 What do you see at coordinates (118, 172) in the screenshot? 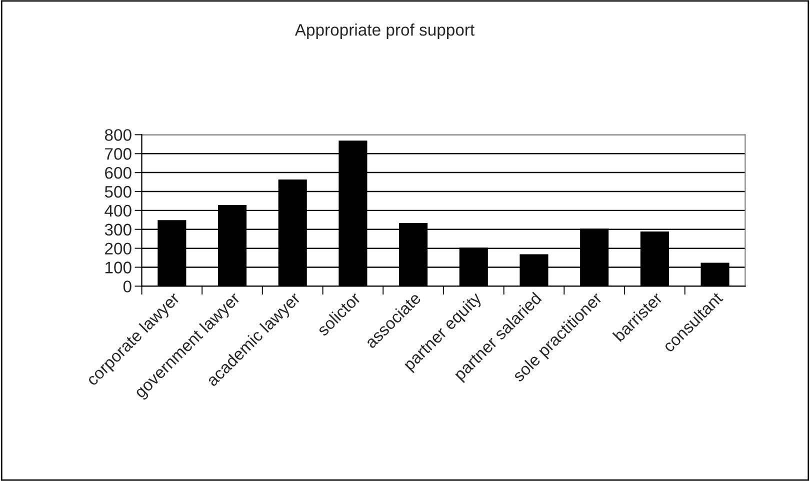
I see `y-tick-label: 600` at bounding box center [118, 172].